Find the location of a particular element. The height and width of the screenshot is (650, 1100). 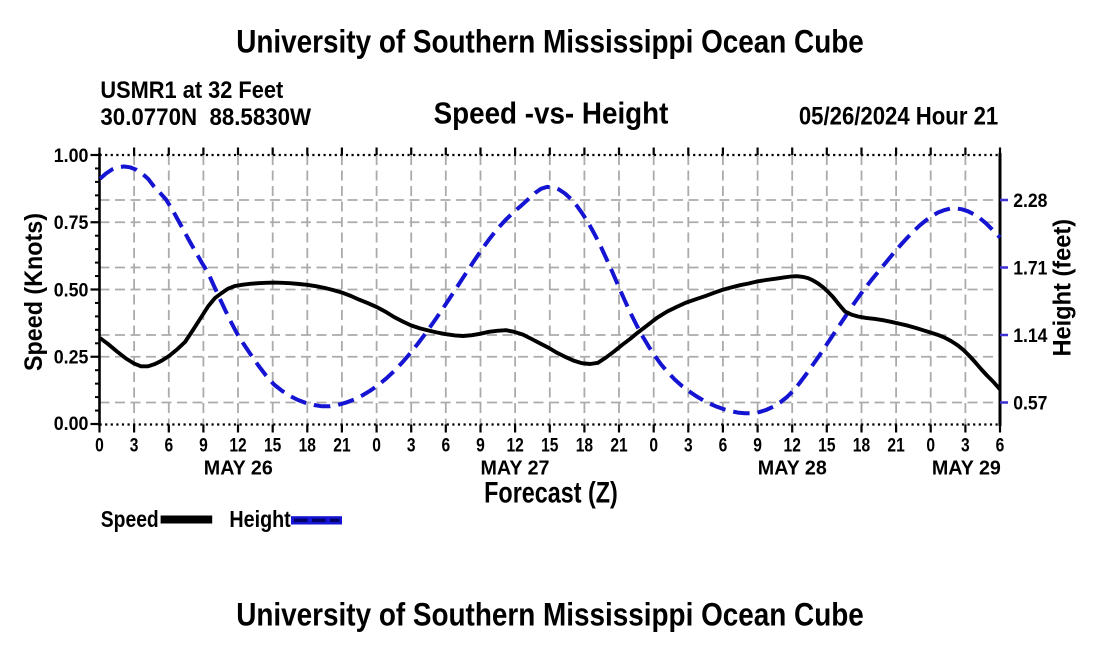

svg-text: Speed is located at coordinates (130, 520).